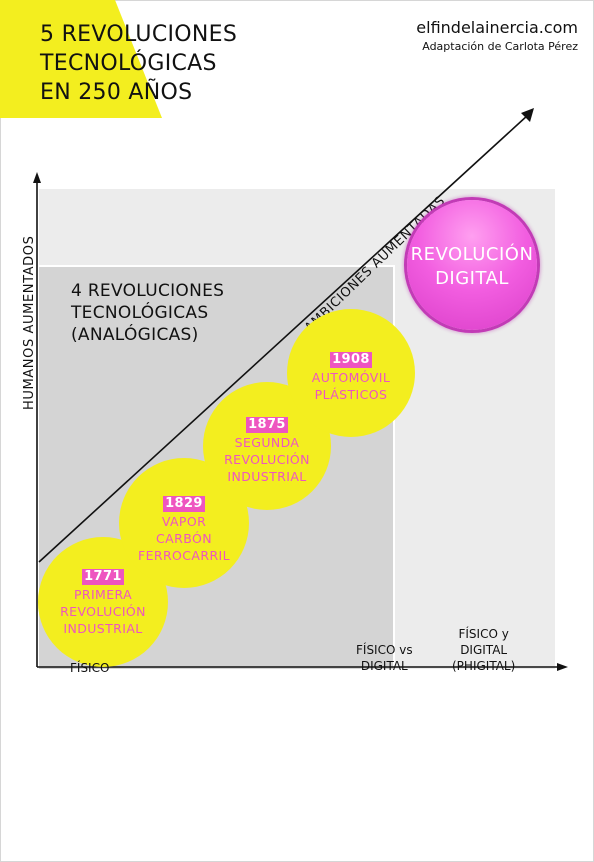 This screenshot has height=862, width=594. Describe the element at coordinates (184, 504) in the screenshot. I see `revolution-year: 1829` at that location.